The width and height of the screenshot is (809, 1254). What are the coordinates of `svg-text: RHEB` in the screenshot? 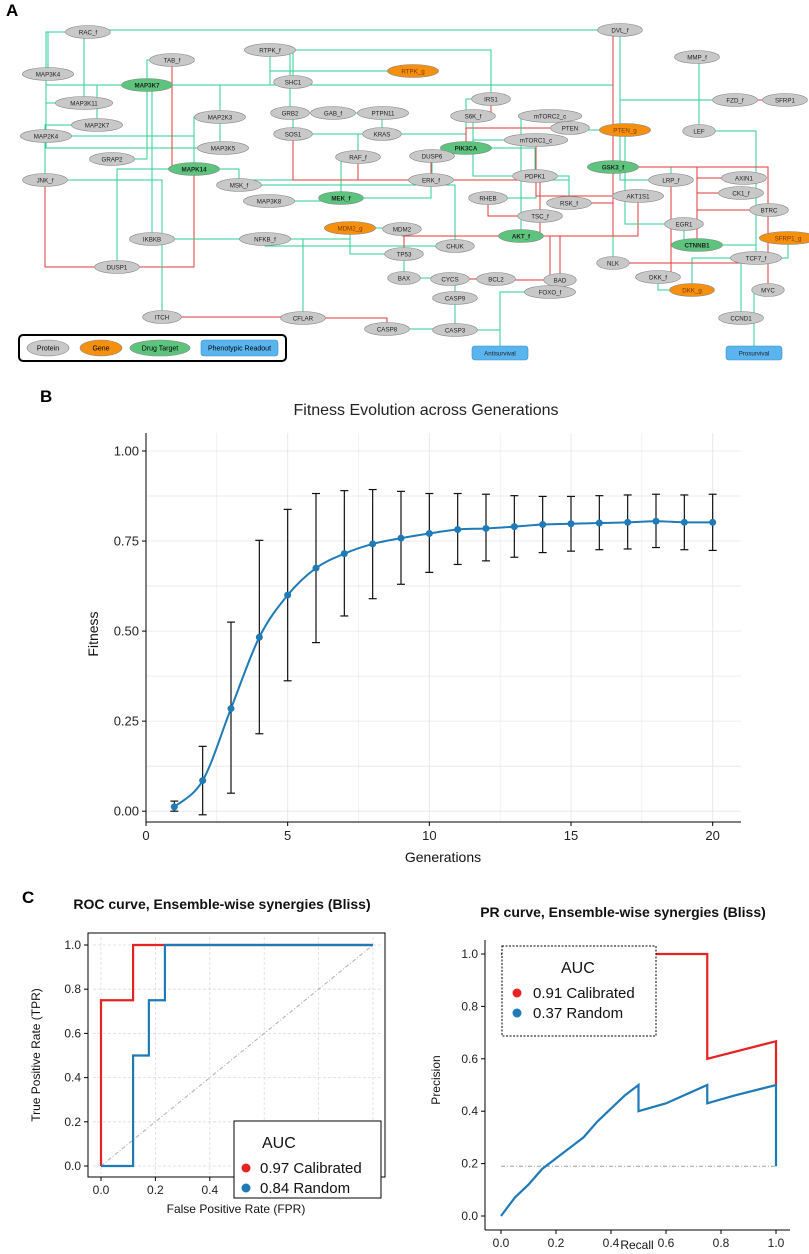 It's located at (487, 198).